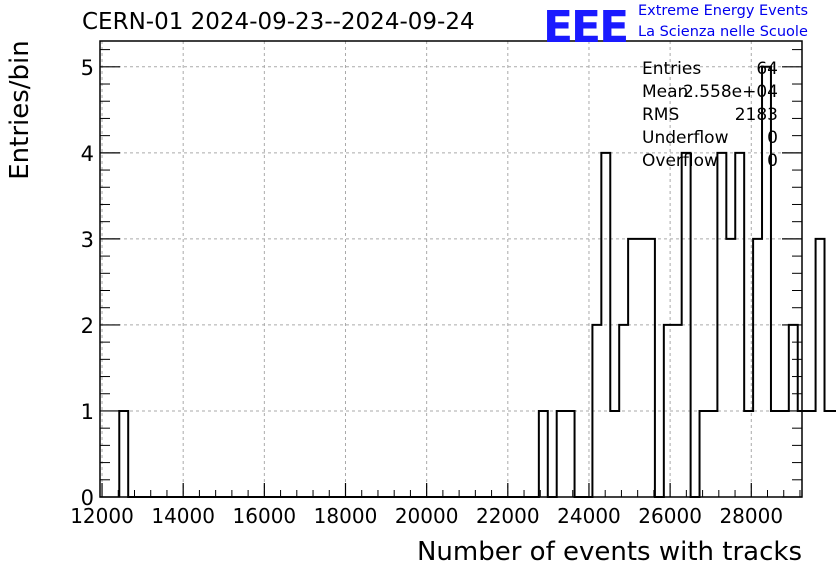  I want to click on y-tick-label: 3, so click(87, 240).